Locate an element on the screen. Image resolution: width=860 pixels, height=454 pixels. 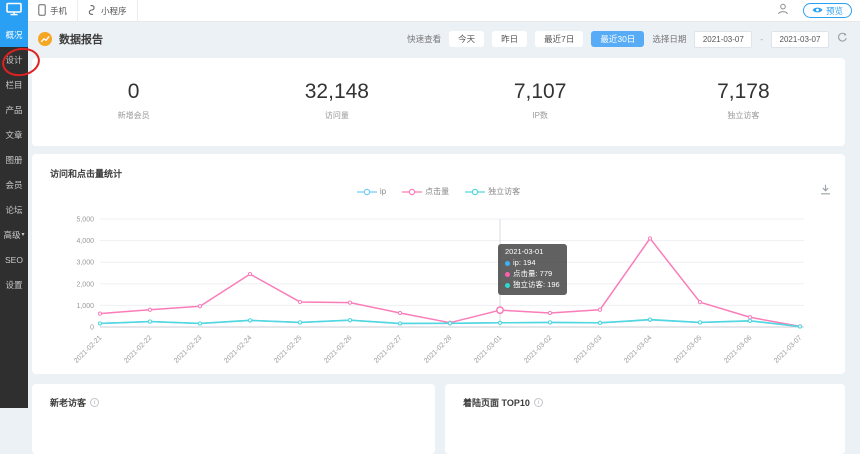
download-icon is located at coordinates (825, 191).